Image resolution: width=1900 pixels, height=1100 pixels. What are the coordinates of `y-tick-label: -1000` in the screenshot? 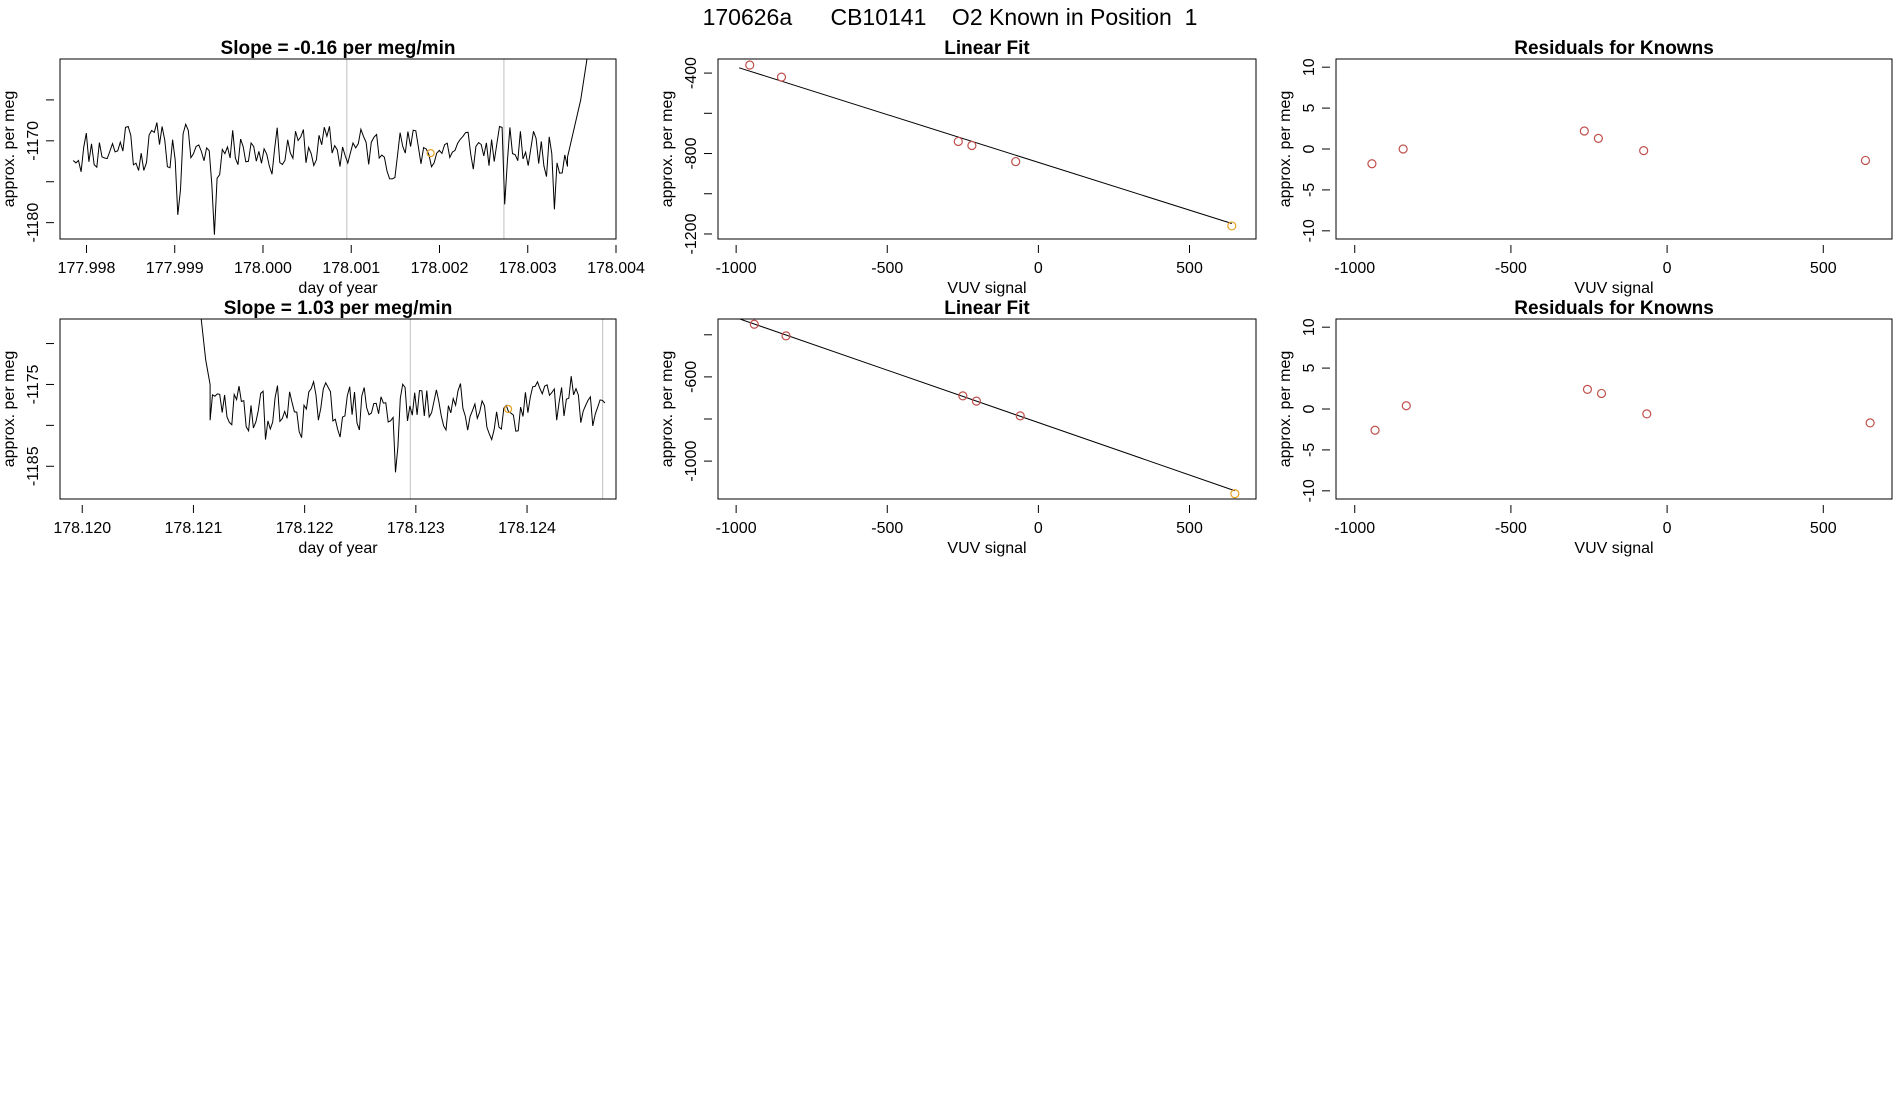 It's located at (691, 461).